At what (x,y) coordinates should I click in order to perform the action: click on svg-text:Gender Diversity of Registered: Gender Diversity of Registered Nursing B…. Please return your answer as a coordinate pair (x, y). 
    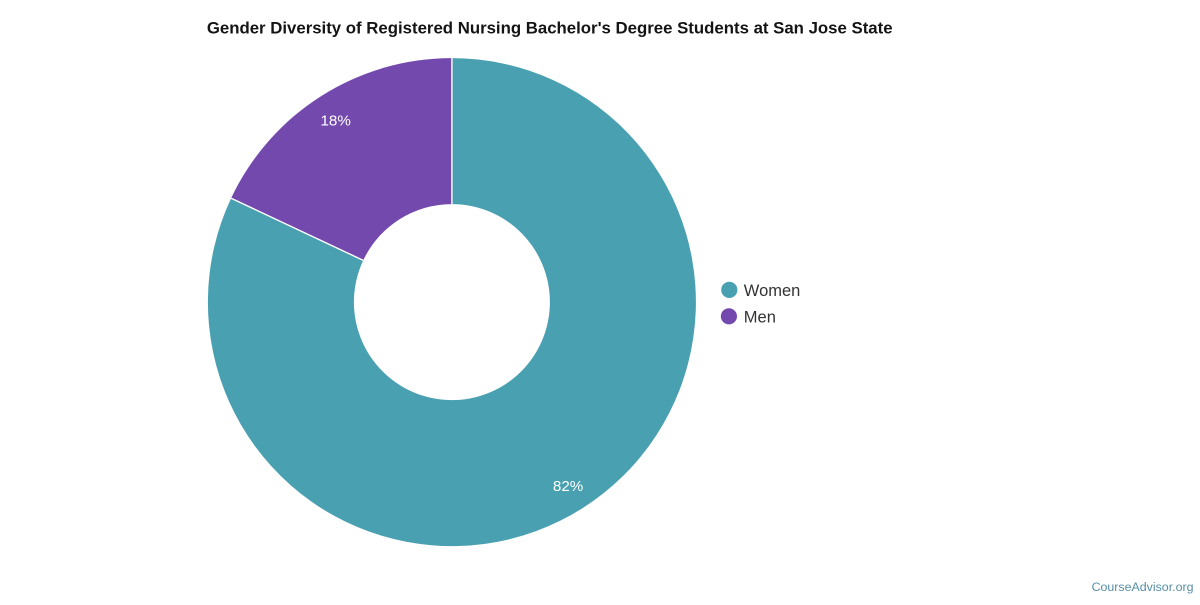
    Looking at the image, I should click on (550, 28).